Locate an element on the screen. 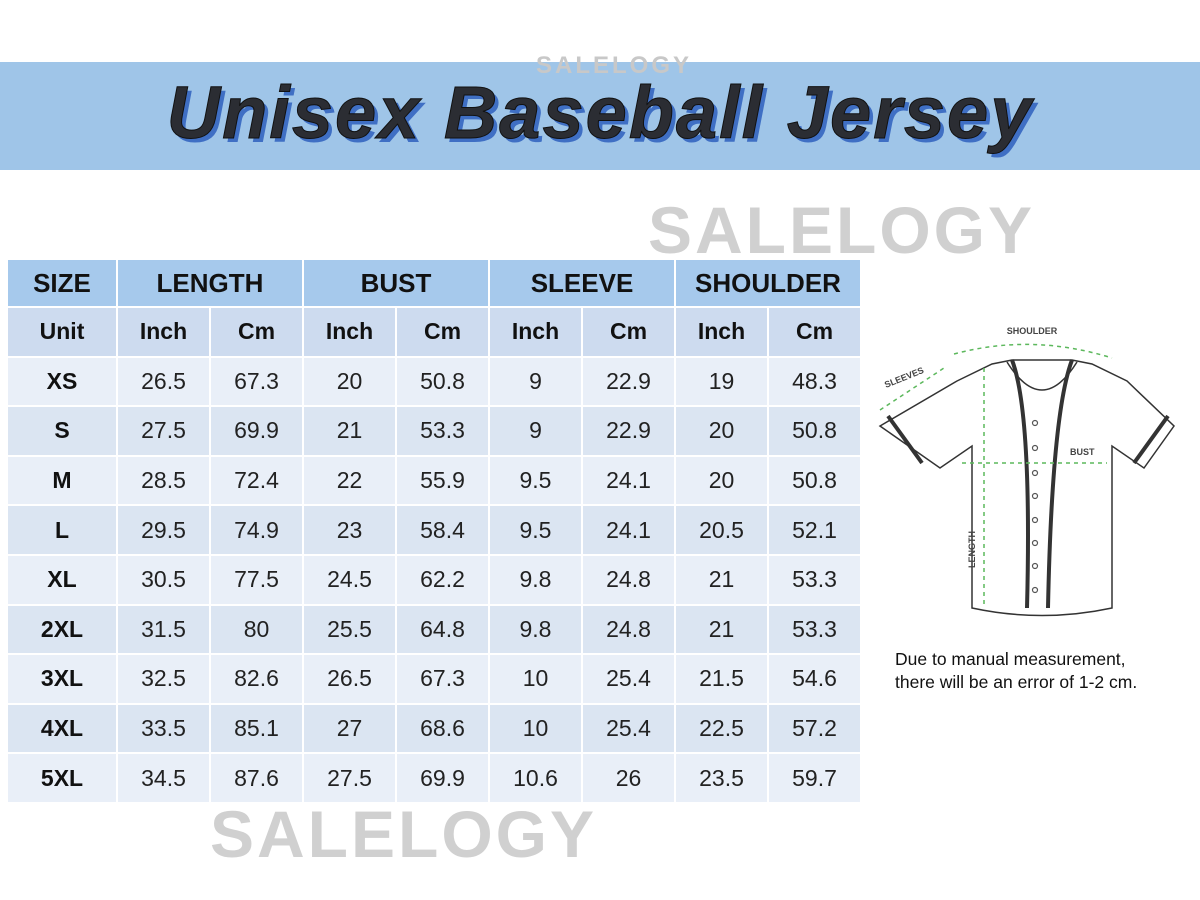 The image size is (1200, 900). bust-label: BUST is located at coordinates (1082, 452).